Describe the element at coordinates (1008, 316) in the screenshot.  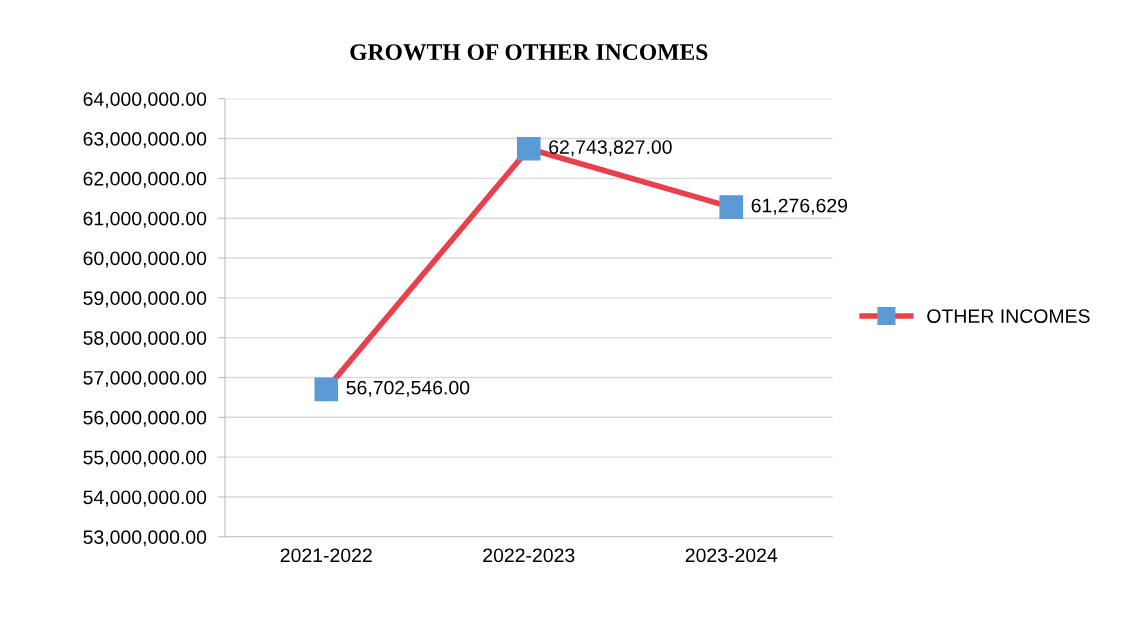
I see `legend-label: OTHER INCOMES` at that location.